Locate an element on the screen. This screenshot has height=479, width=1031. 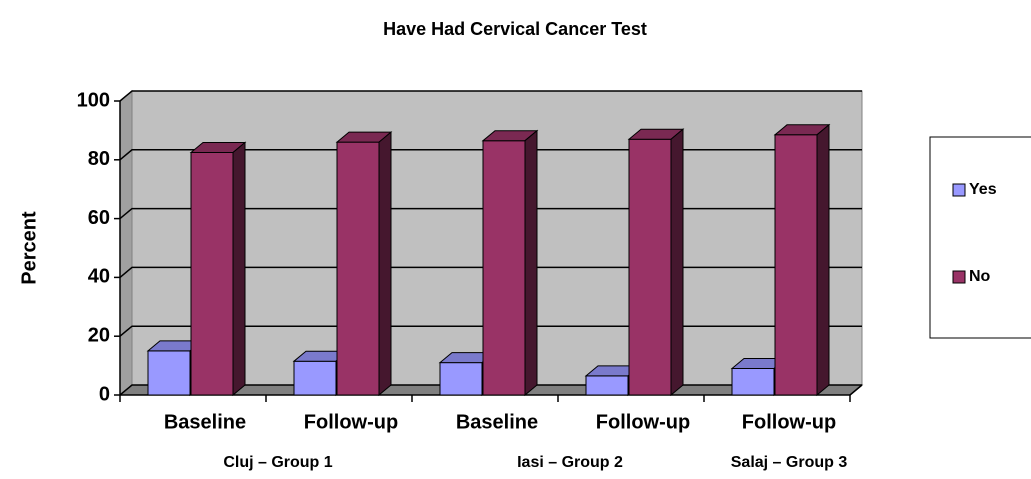
y-tick-label: 60 is located at coordinates (99, 218).